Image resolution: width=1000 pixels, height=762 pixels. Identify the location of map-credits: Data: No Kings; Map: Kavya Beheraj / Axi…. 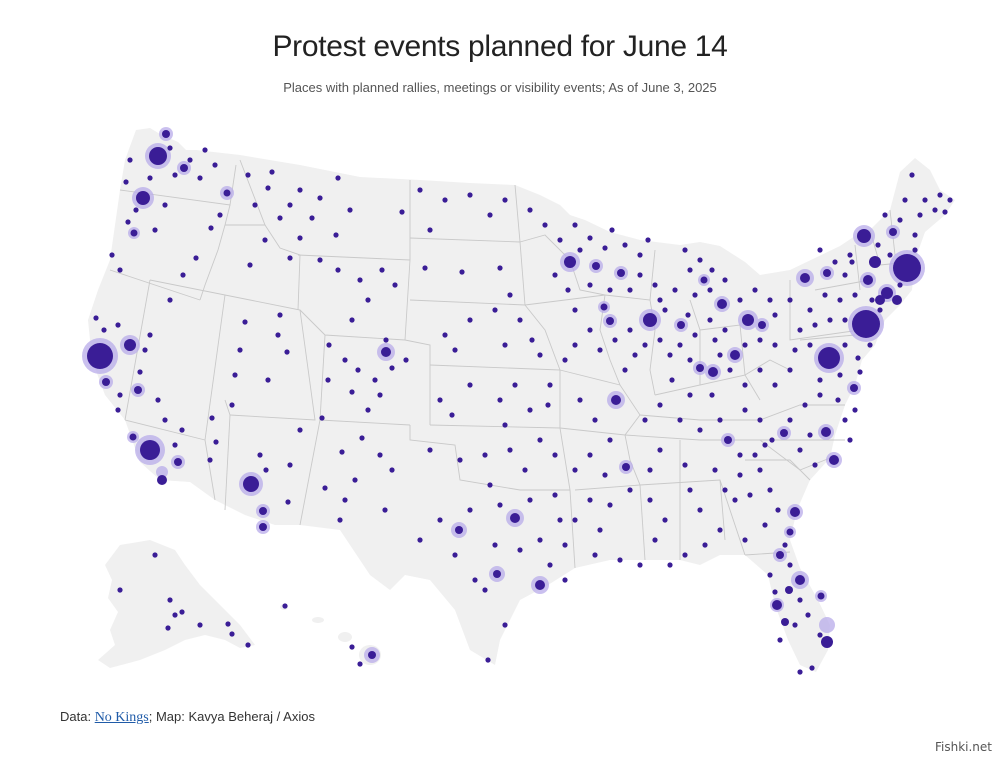
(187, 717).